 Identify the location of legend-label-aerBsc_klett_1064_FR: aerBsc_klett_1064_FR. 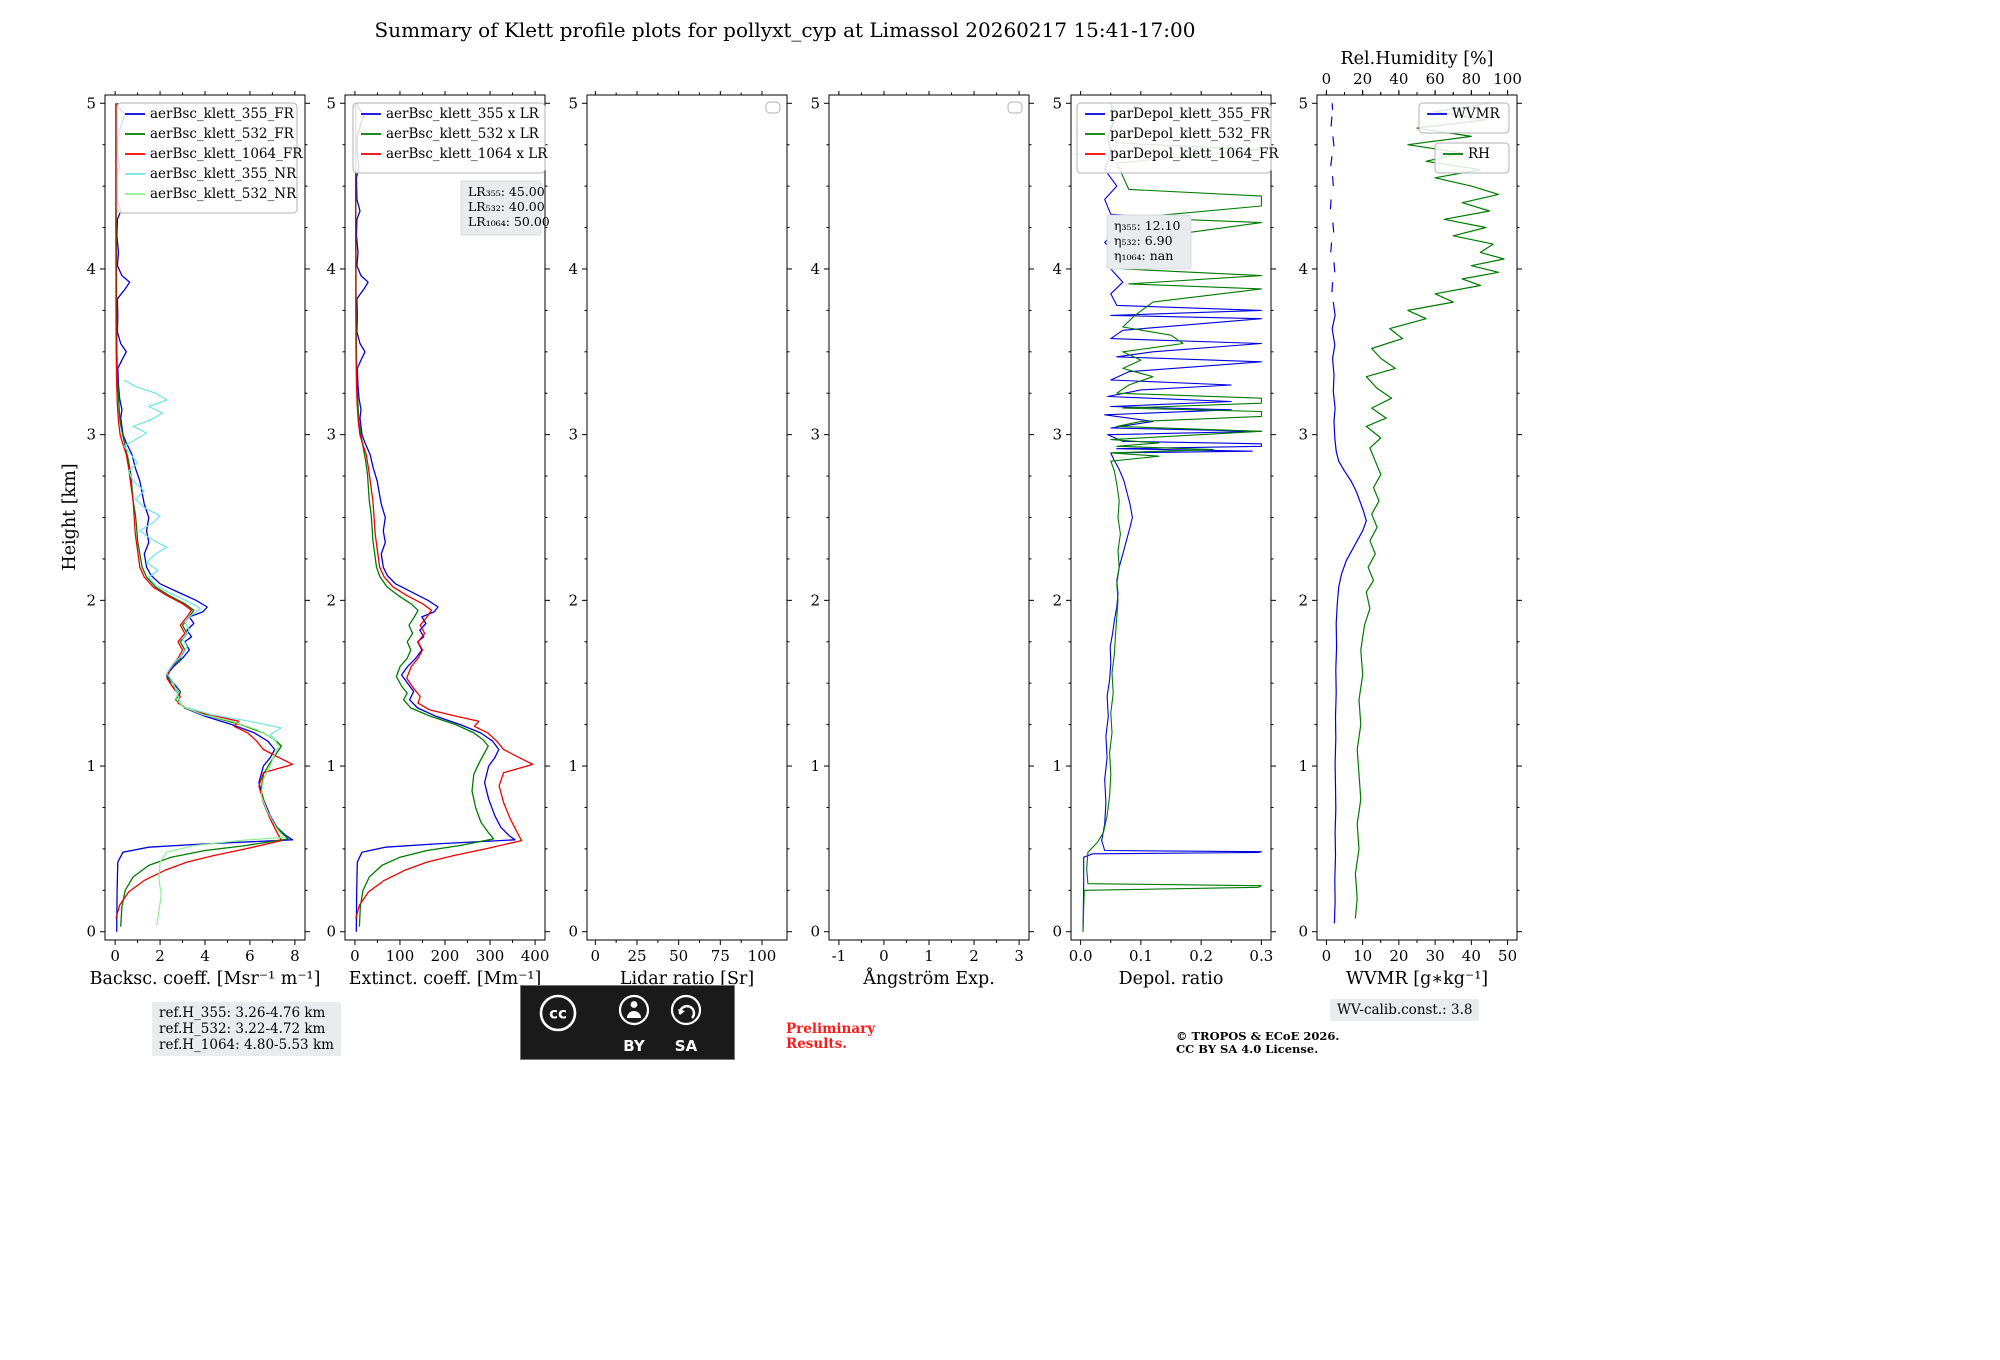
(226, 154).